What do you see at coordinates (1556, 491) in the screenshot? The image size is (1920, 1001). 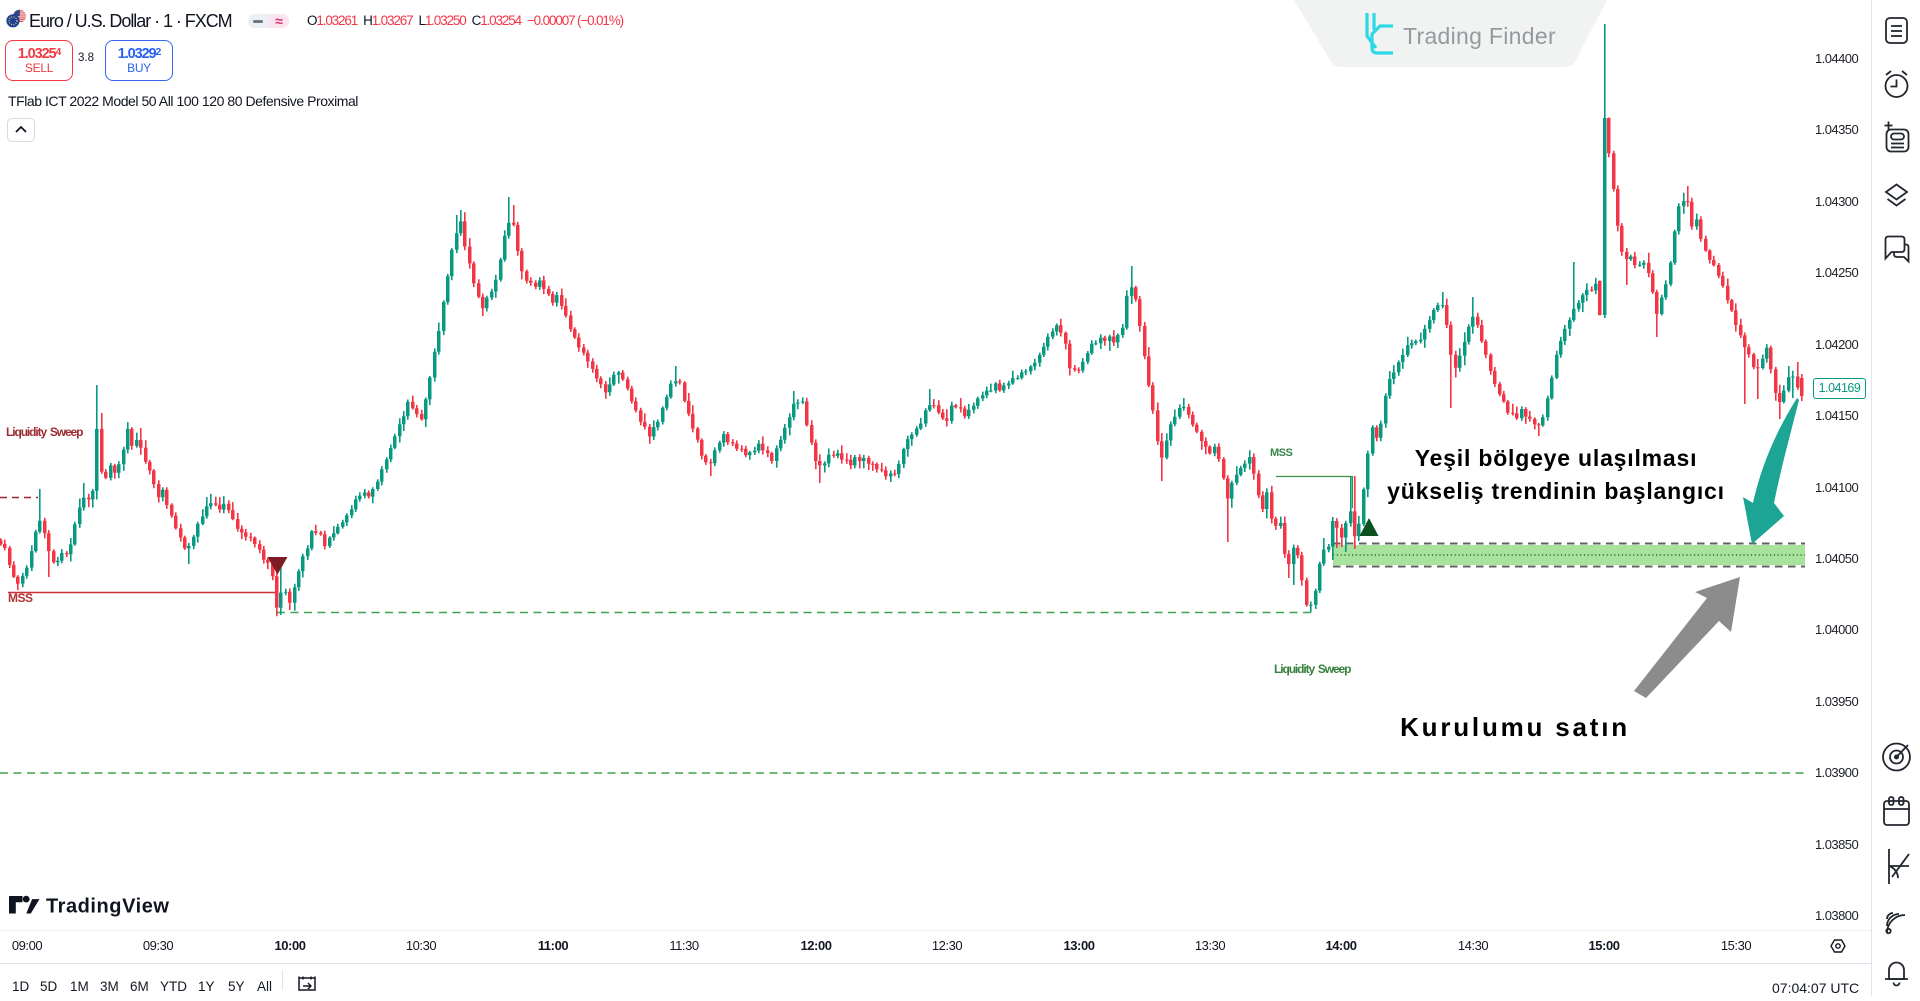 I see `svg-text: yükseliş trendinin başlangıcı` at bounding box center [1556, 491].